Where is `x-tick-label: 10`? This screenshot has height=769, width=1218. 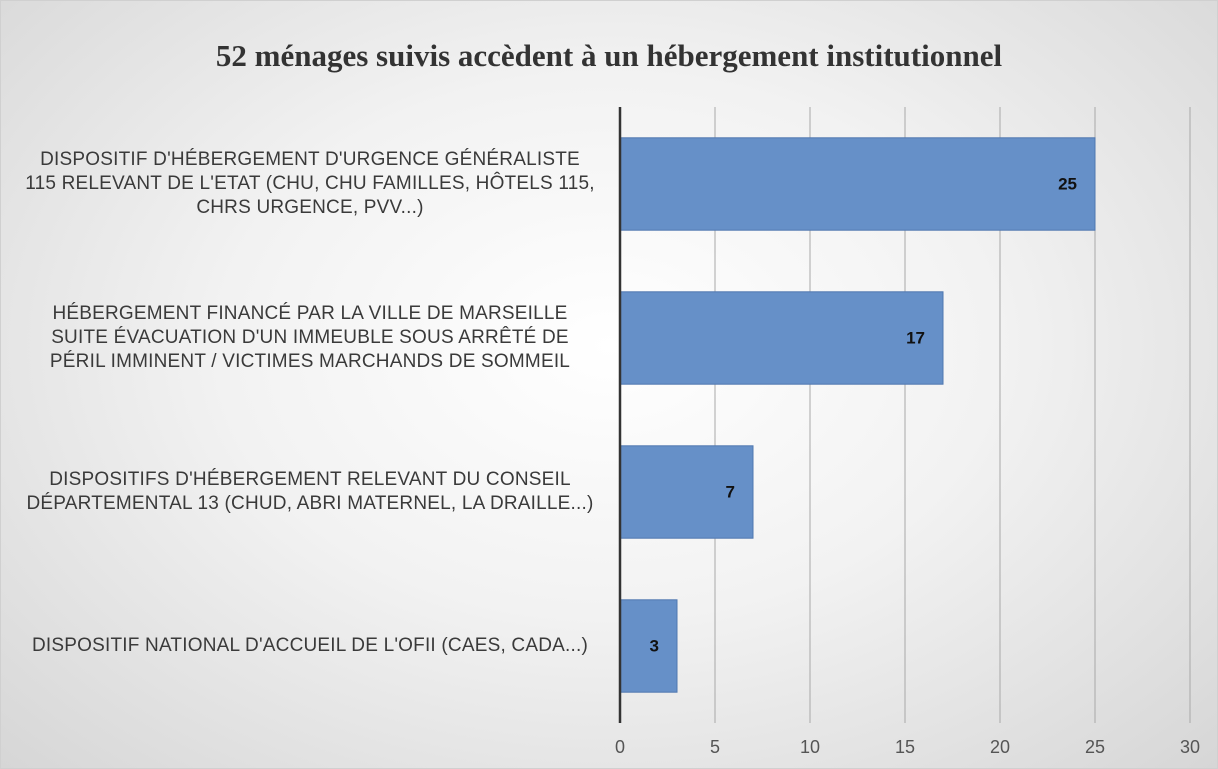 x-tick-label: 10 is located at coordinates (810, 747).